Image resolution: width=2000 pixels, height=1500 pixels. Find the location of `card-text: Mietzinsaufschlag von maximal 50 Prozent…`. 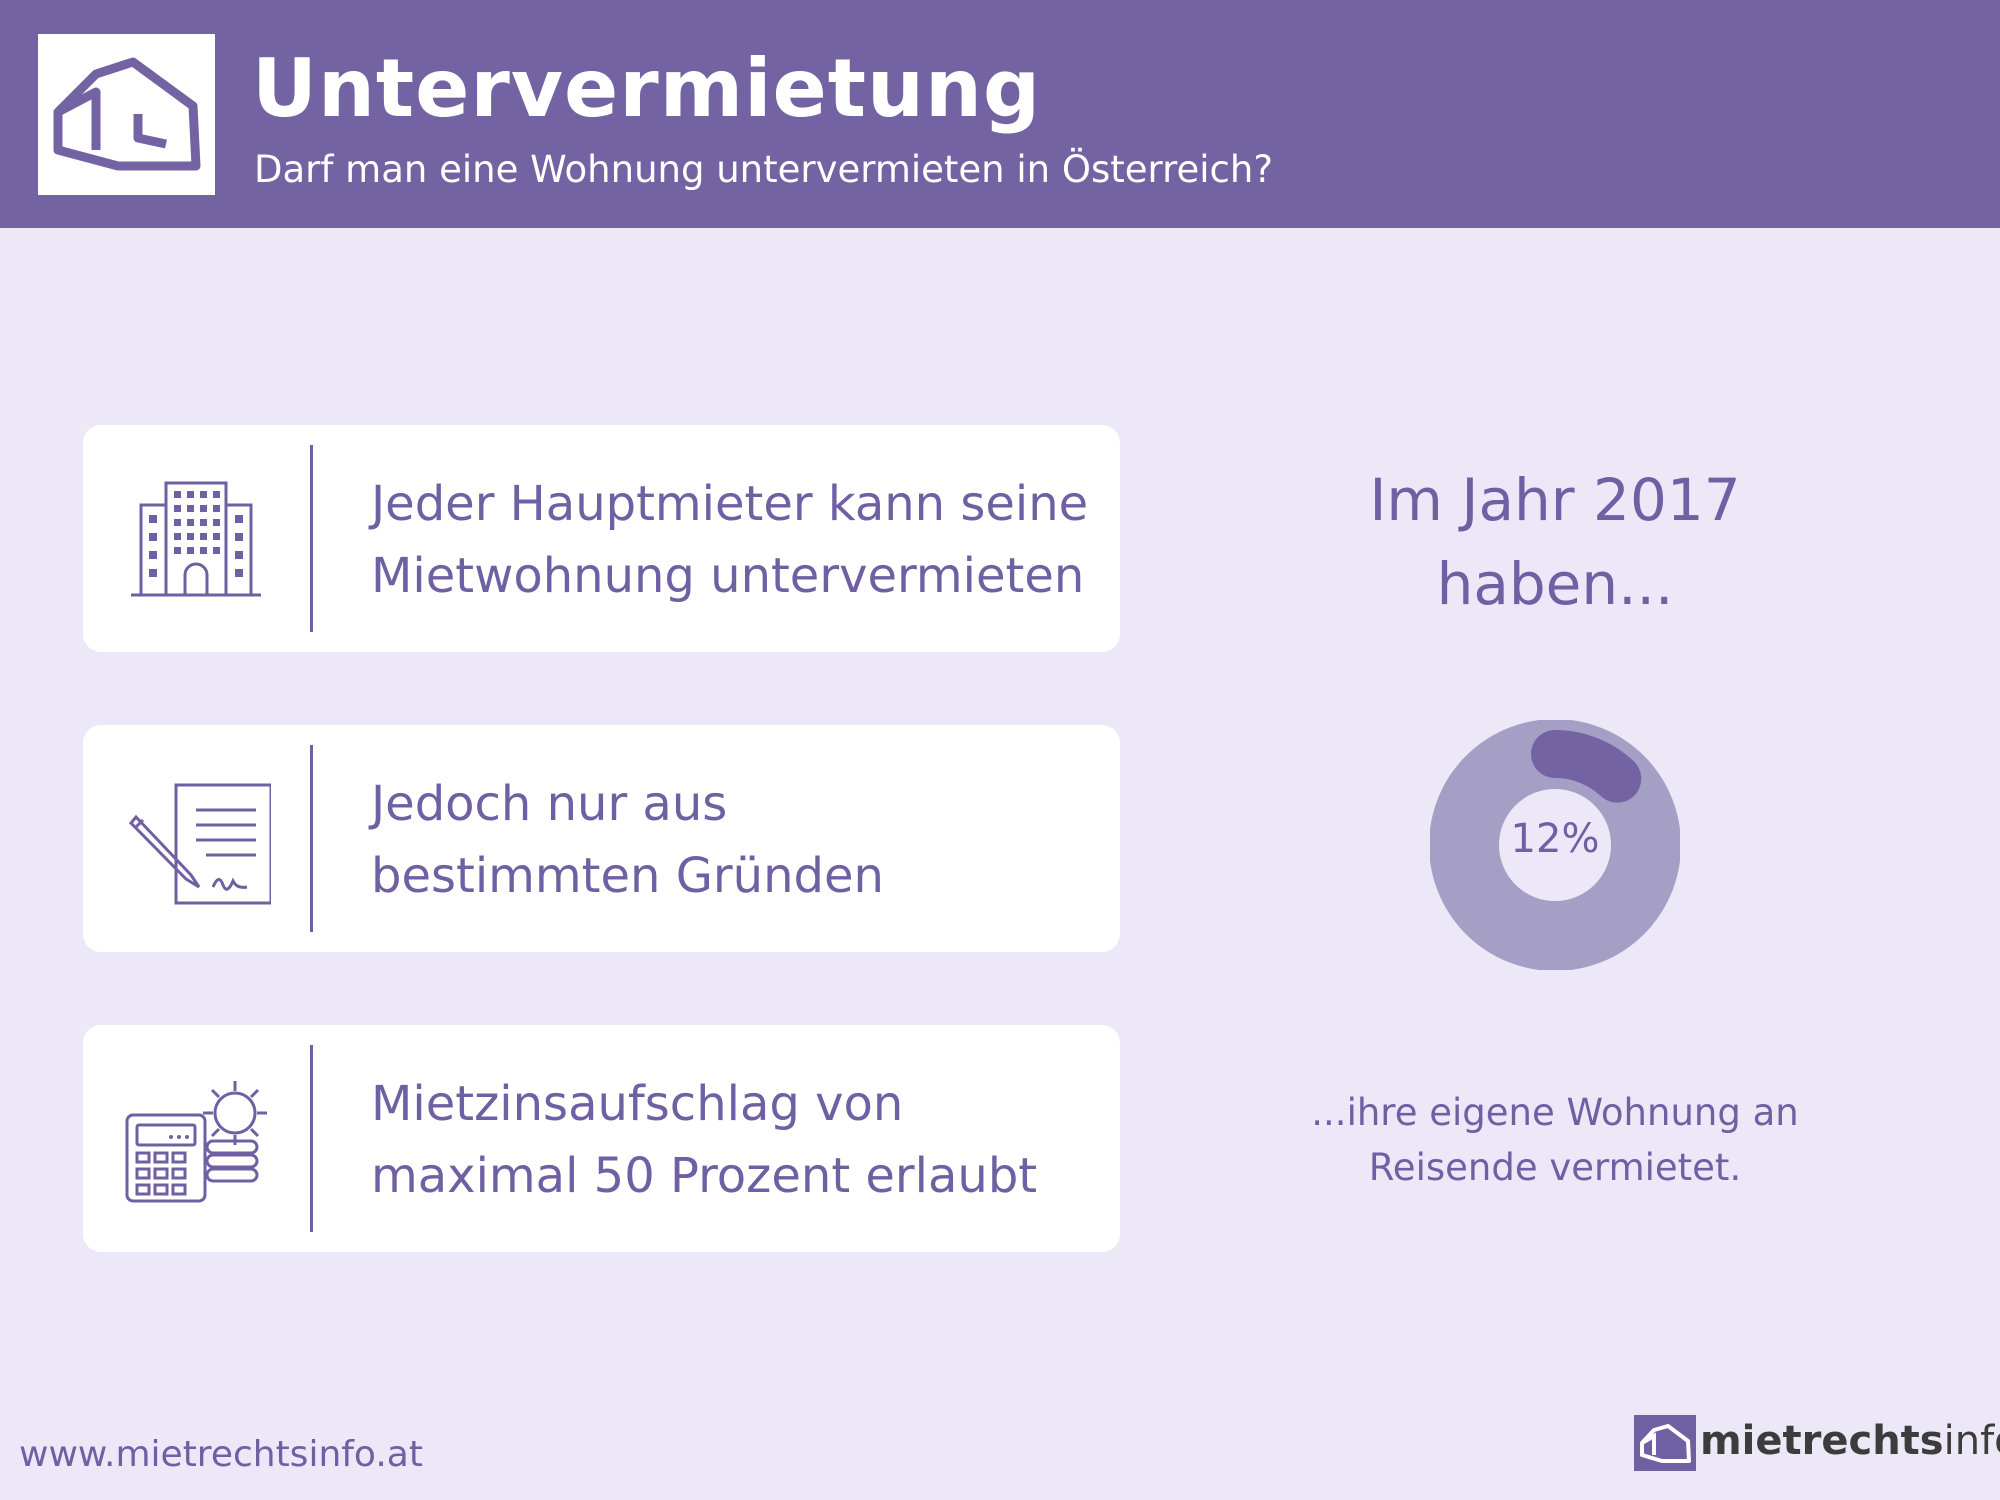

card-text: Mietzinsaufschlag von maximal 50 Prozent… is located at coordinates (736, 1140).